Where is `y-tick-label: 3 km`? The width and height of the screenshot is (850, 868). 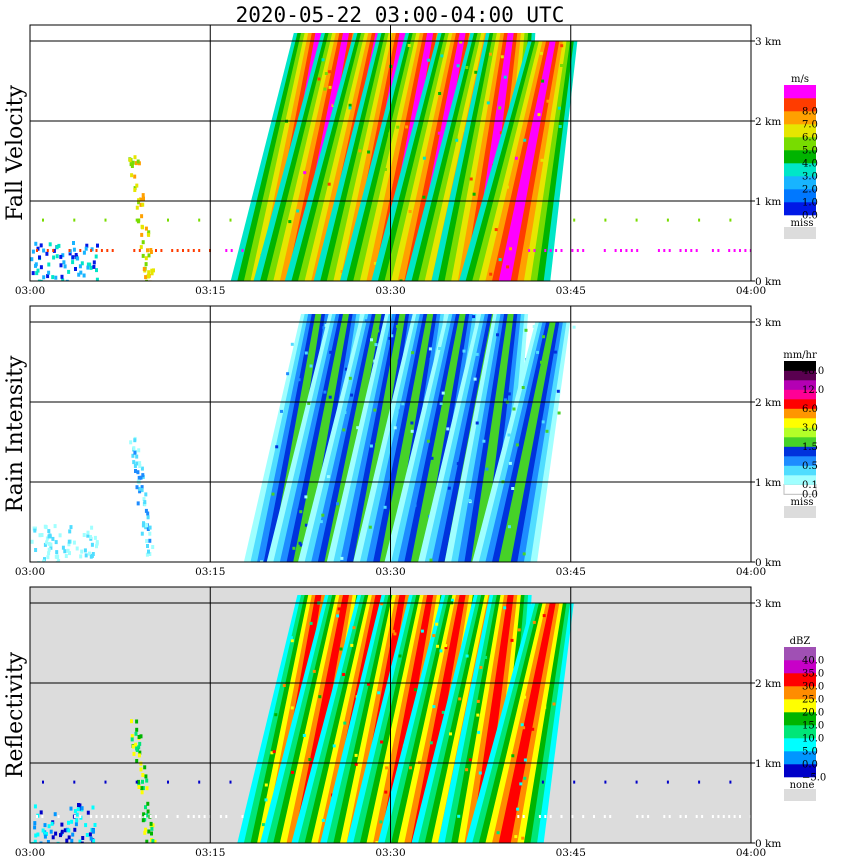 y-tick-label: 3 km is located at coordinates (768, 604).